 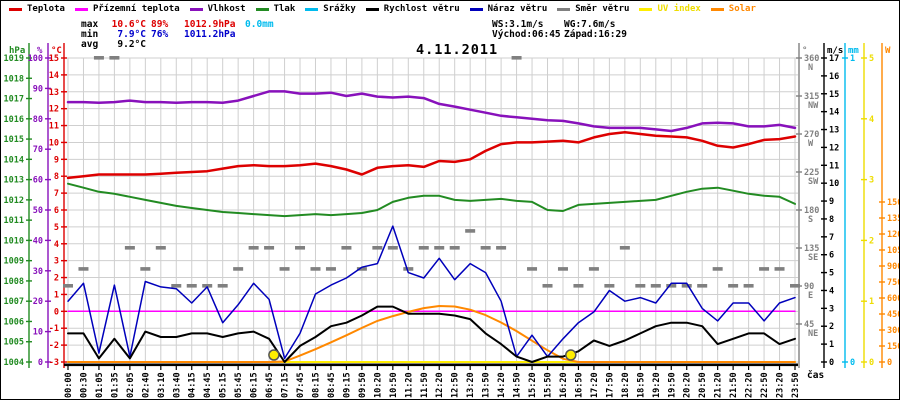 What do you see at coordinates (146, 385) in the screenshot?
I see `x-tick-label: 02:40` at bounding box center [146, 385].